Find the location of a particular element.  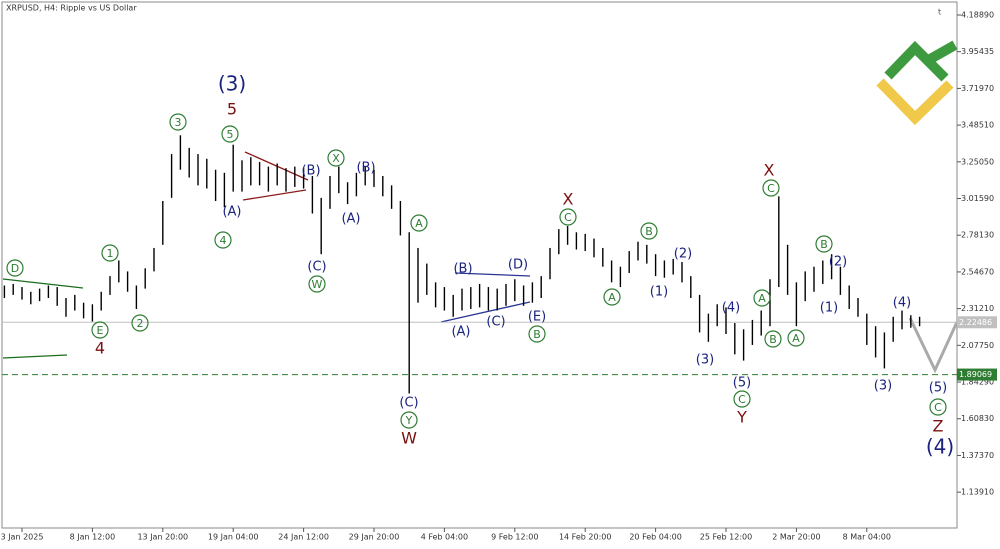

wave-label: E is located at coordinates (100, 330).